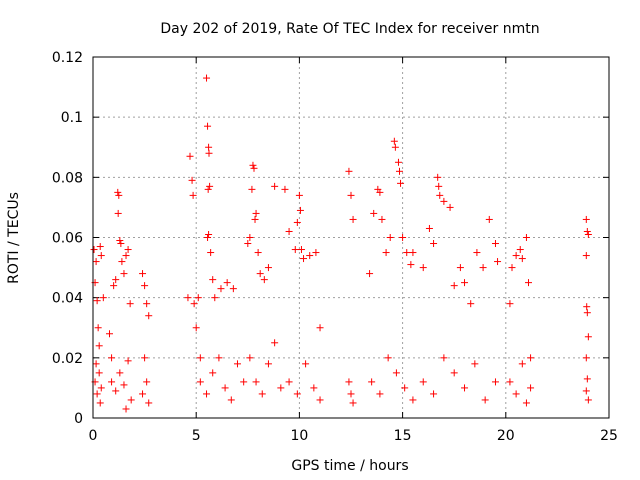 The width and height of the screenshot is (640, 480). I want to click on x-tick-label: 20, so click(506, 436).